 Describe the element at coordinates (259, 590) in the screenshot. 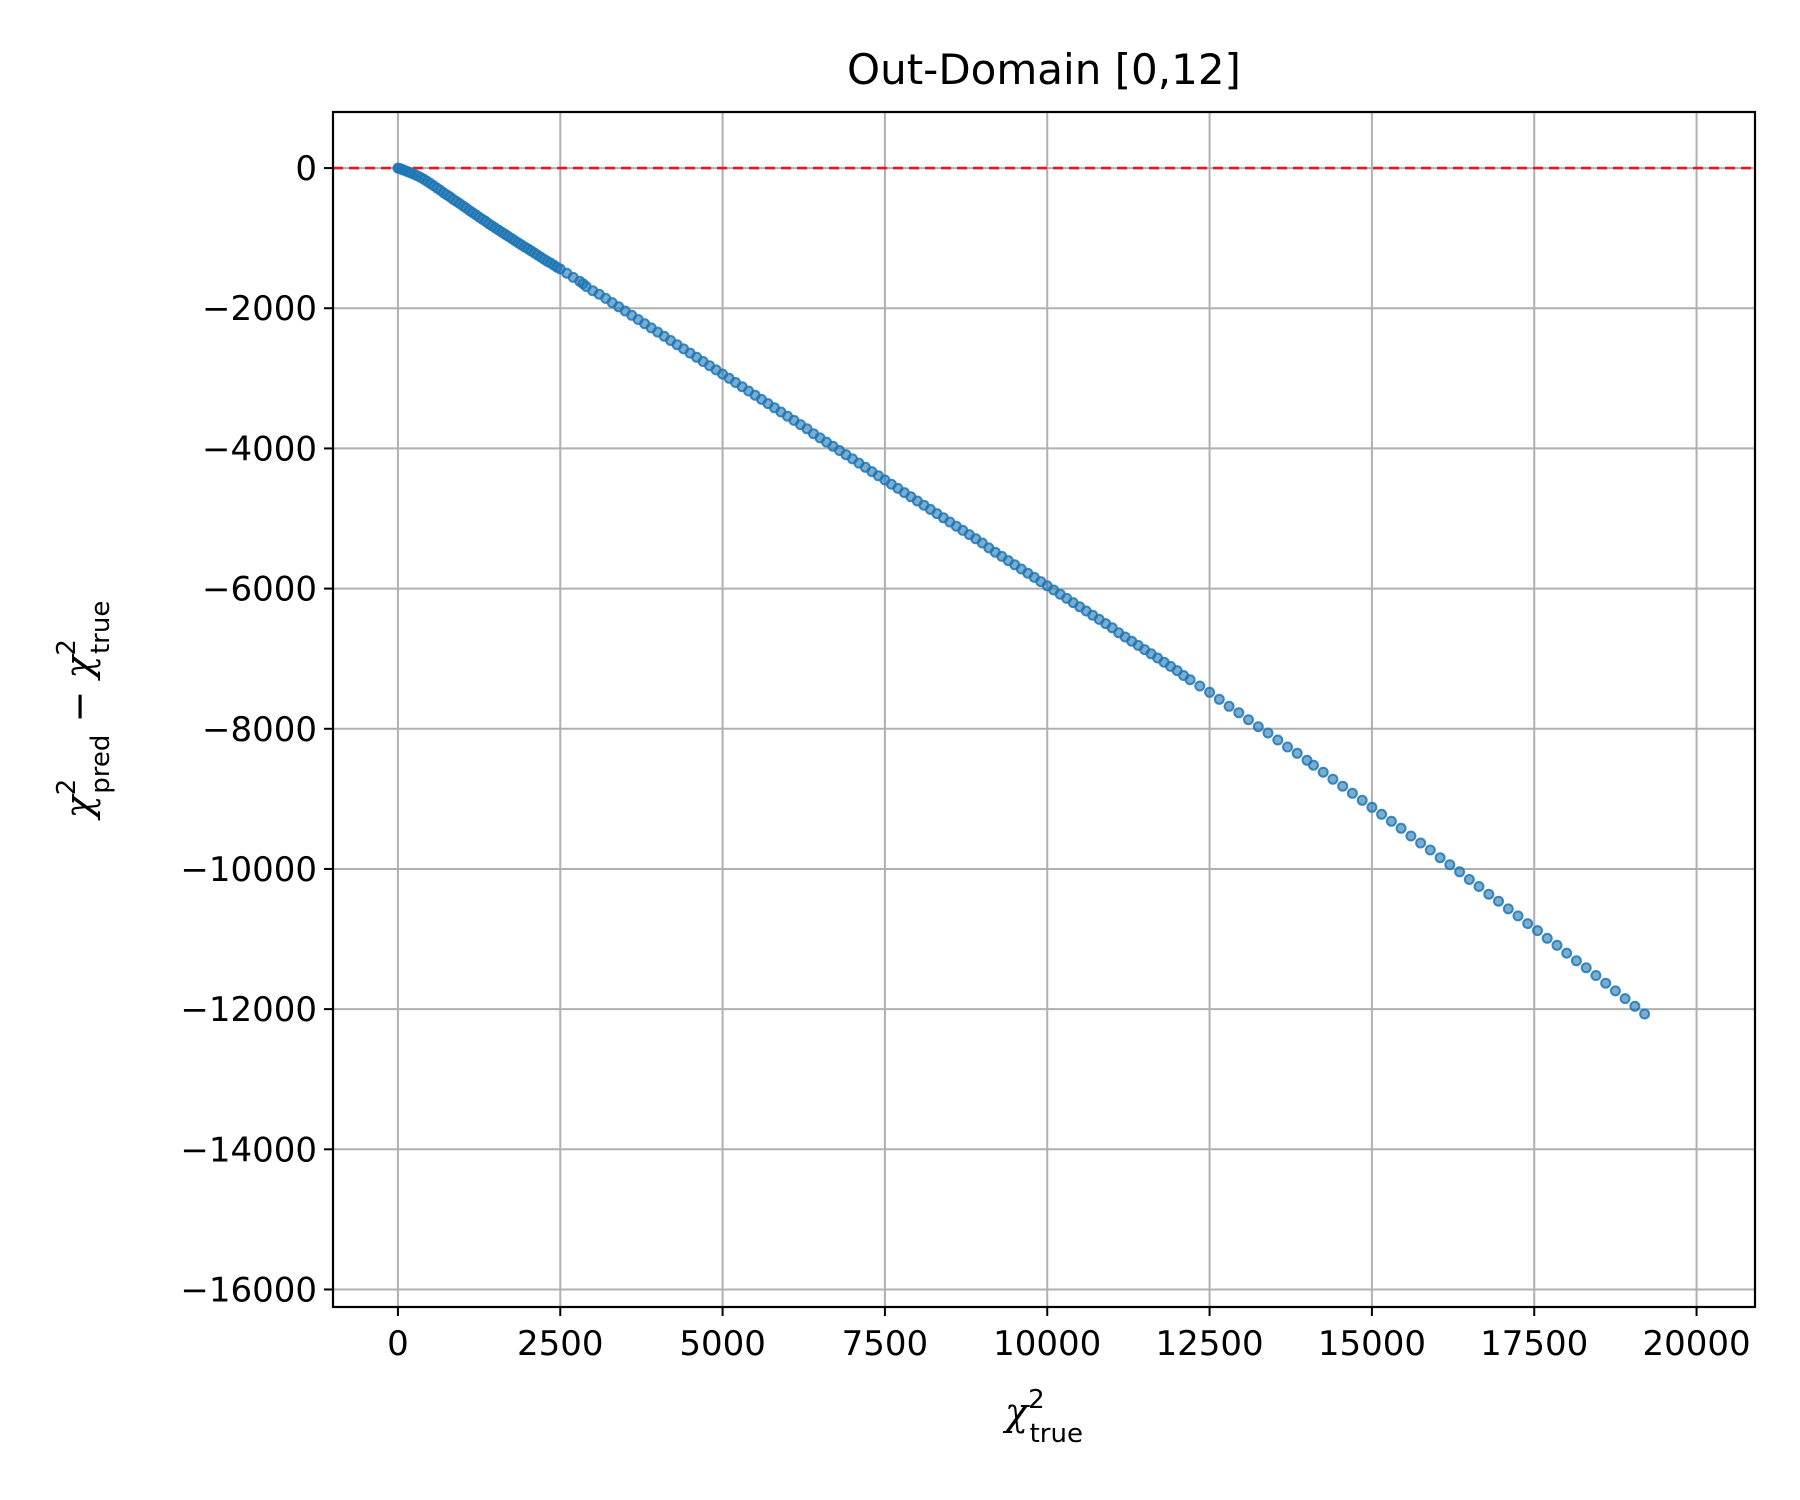

I see `y-tick-label: −6000` at that location.